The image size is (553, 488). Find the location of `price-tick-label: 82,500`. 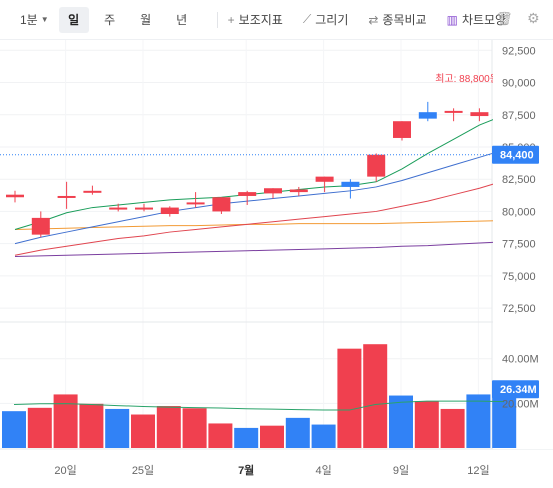

price-tick-label: 82,500 is located at coordinates (519, 180).